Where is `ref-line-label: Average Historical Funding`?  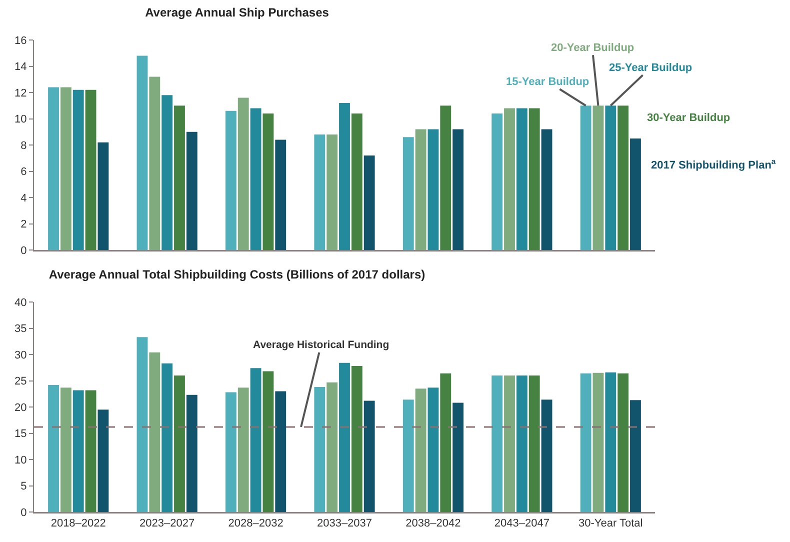 ref-line-label: Average Historical Funding is located at coordinates (321, 345).